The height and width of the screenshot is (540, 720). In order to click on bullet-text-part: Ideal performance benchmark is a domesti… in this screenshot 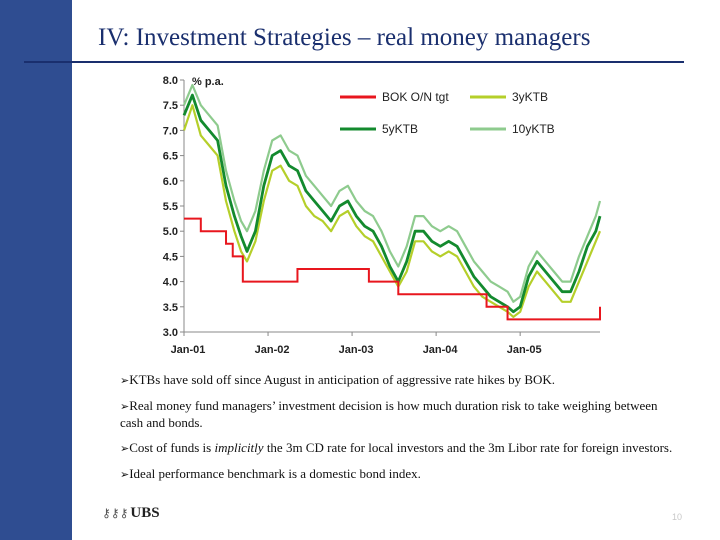, I will do `click(275, 473)`.